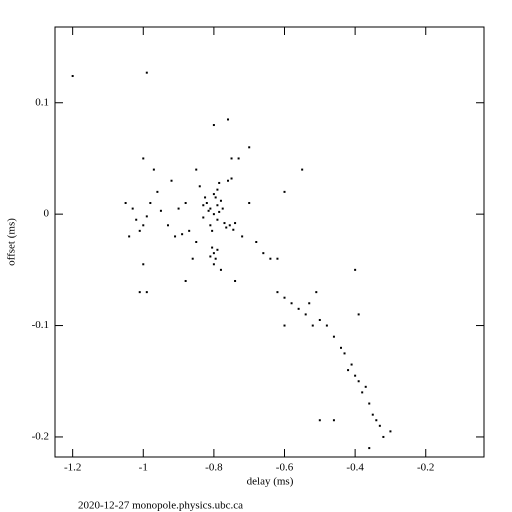 The width and height of the screenshot is (512, 512). Describe the element at coordinates (42, 102) in the screenshot. I see `y-tick-label: 0.1` at that location.